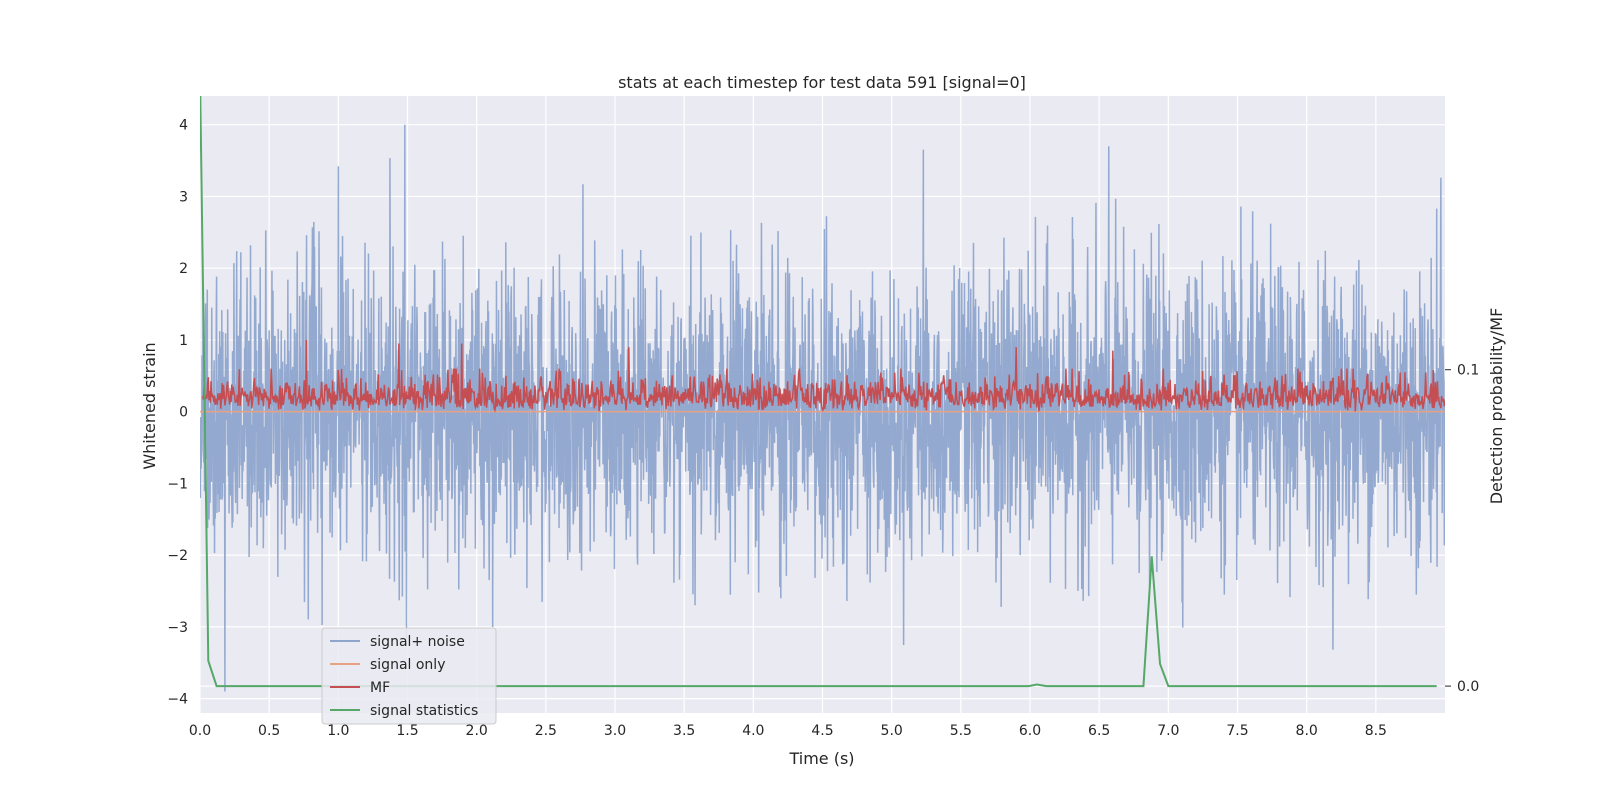 Image resolution: width=1600 pixels, height=800 pixels. Describe the element at coordinates (1376, 731) in the screenshot. I see `x-tick-label: 8.5` at that location.